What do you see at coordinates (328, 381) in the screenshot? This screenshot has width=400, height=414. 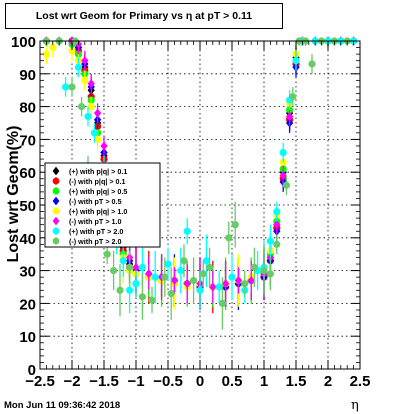 I see `x-tick-label: 2` at bounding box center [328, 381].